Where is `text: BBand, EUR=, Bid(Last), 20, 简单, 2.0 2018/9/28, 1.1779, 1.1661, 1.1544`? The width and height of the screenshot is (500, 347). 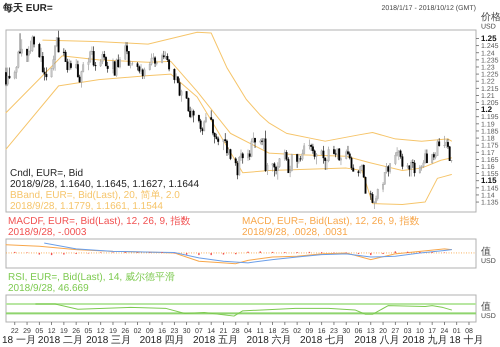 text: BBand, EUR=, Bid(Last), 20, 简单, 2.0 2018/9/28, 1.1779, 1.1661, 1.1544 is located at coordinates (95, 200).